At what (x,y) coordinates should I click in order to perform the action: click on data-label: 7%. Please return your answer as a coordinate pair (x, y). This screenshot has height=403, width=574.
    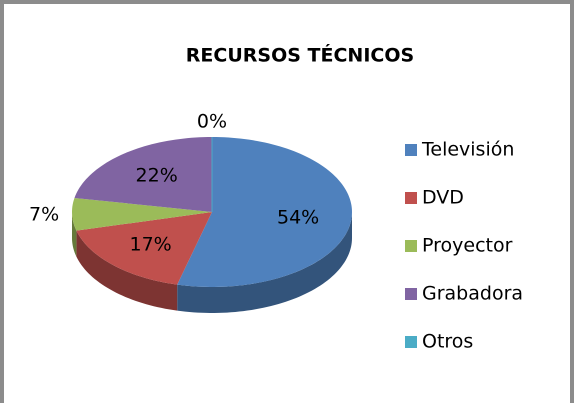
    Looking at the image, I should click on (44, 214).